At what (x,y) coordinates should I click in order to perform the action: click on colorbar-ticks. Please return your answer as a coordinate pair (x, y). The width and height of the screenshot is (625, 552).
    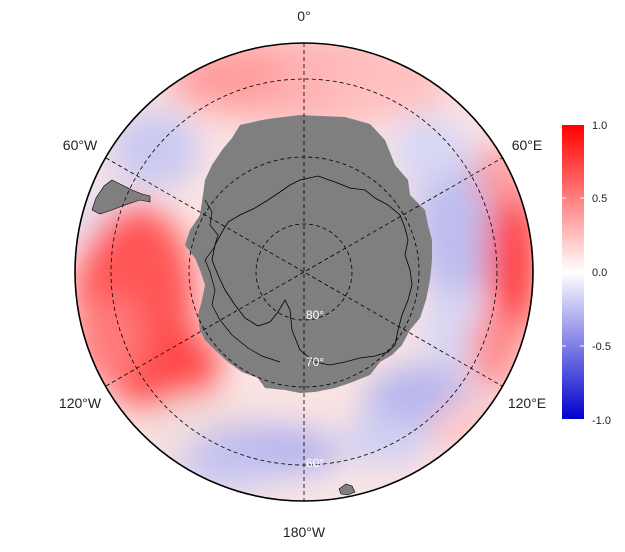
    Looking at the image, I should click on (573, 272).